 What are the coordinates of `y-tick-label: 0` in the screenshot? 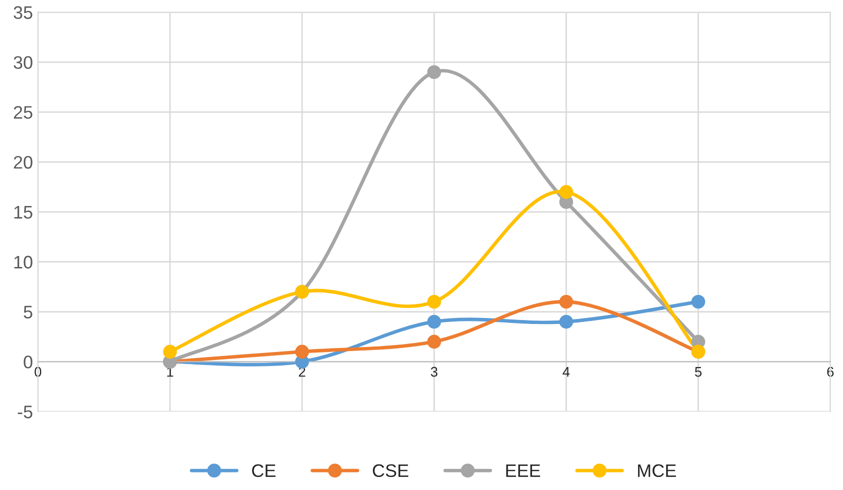 It's located at (28, 362).